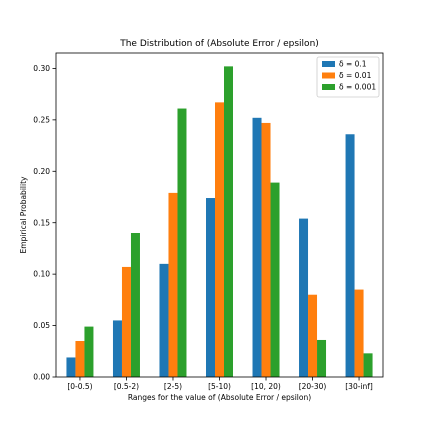 The image size is (423, 423). I want to click on x-tick-label: [2-5), so click(173, 386).